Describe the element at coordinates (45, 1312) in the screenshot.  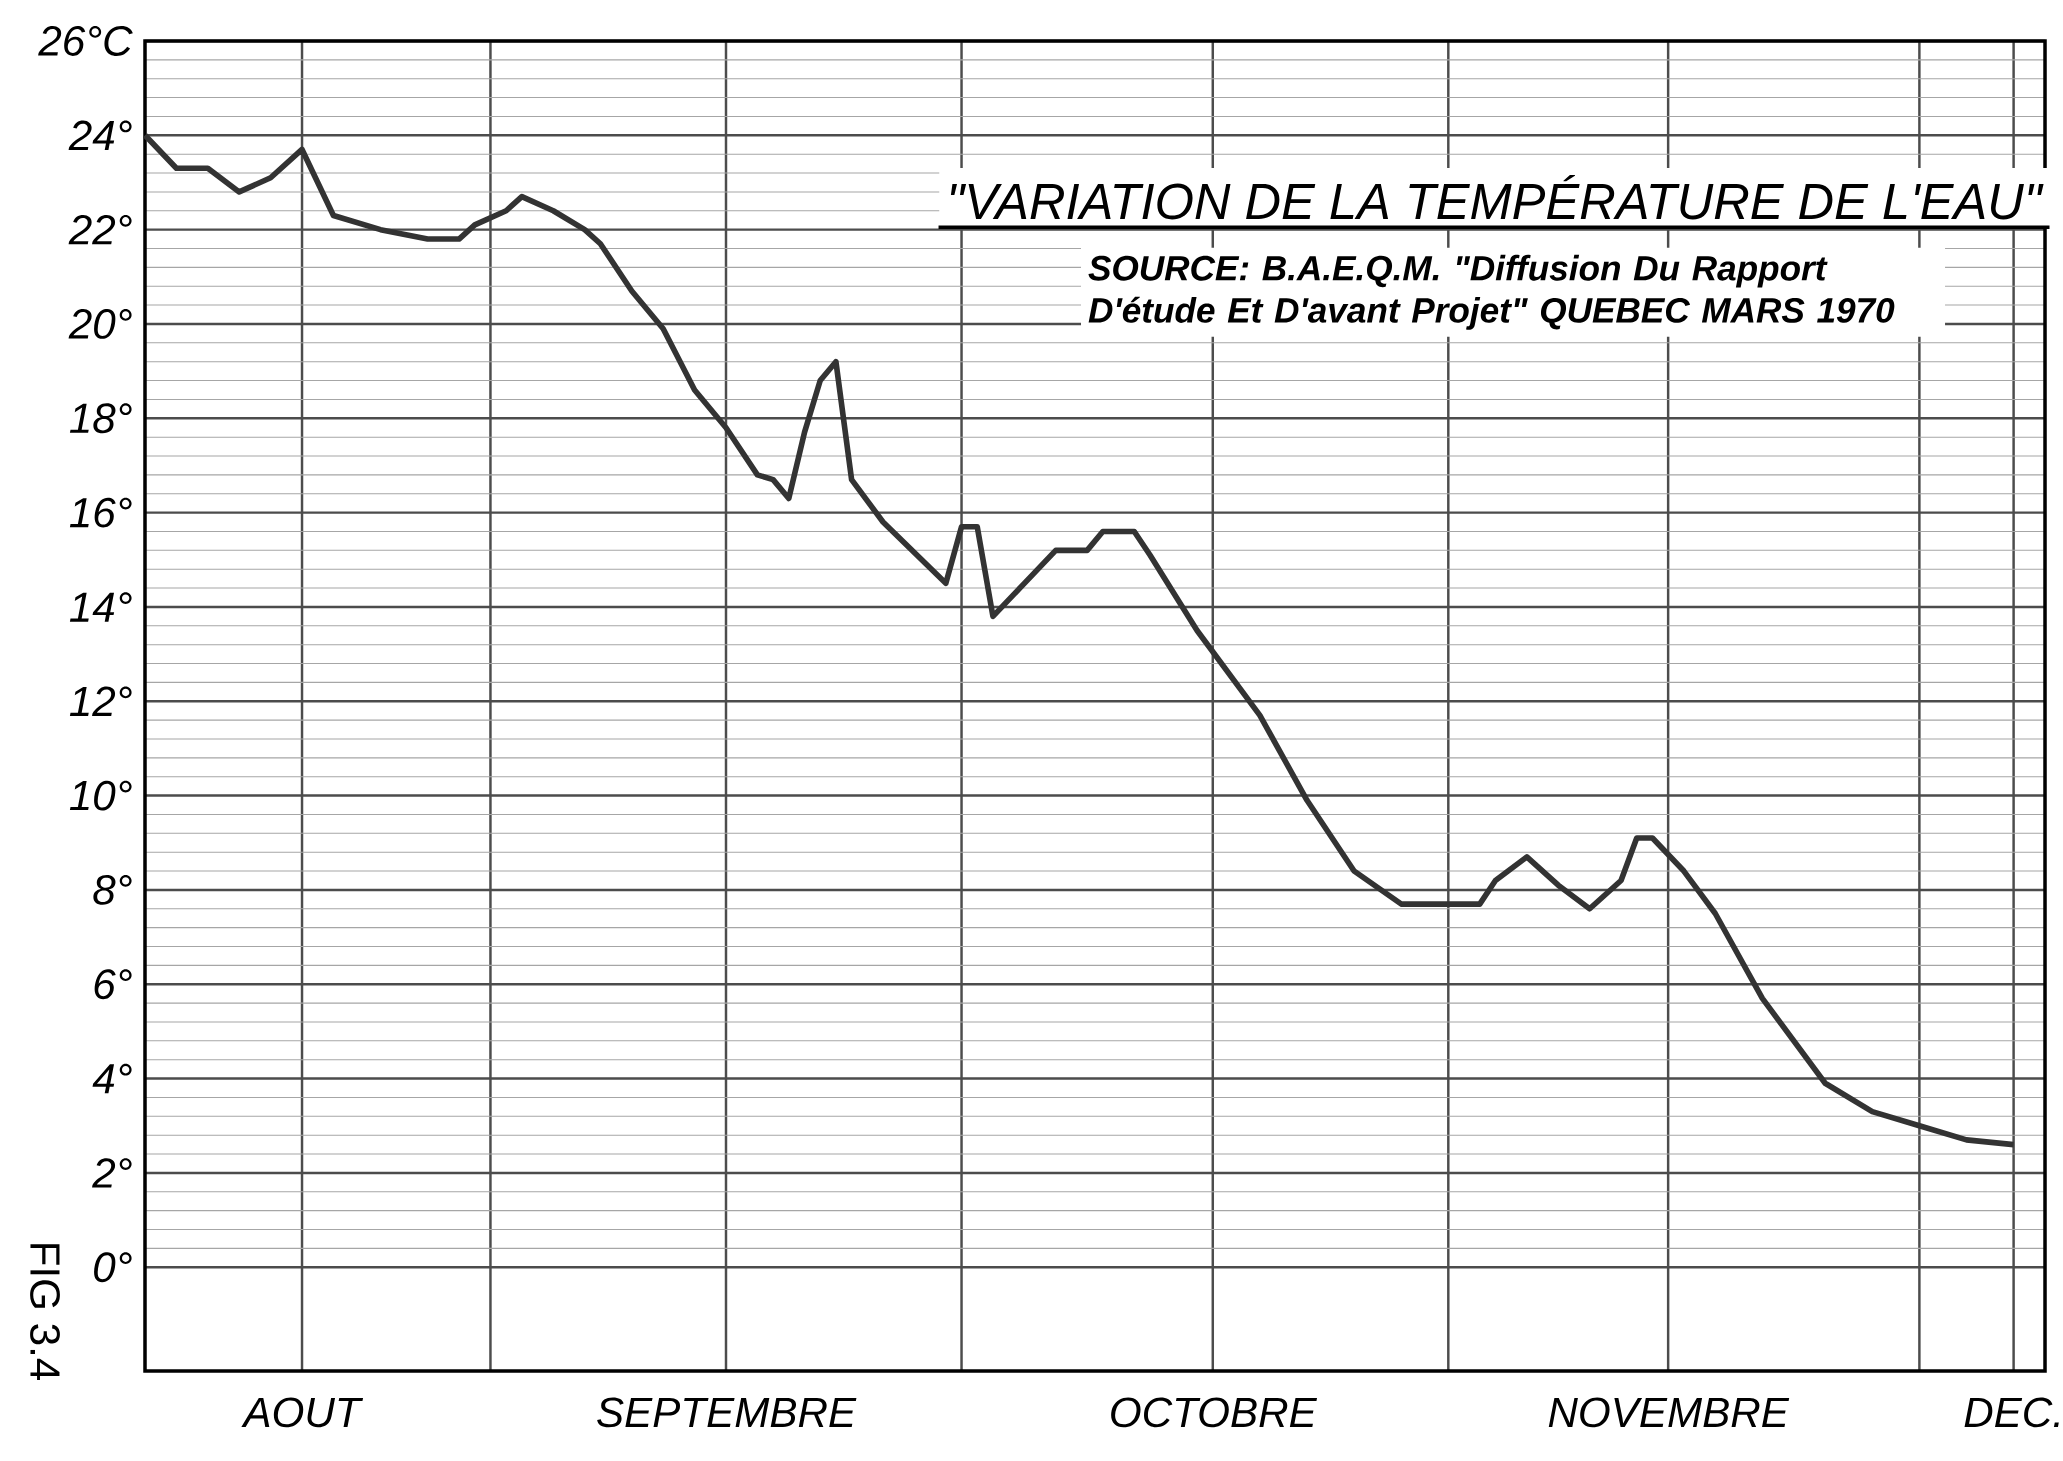
I see `caption: FIG 3.4` at that location.